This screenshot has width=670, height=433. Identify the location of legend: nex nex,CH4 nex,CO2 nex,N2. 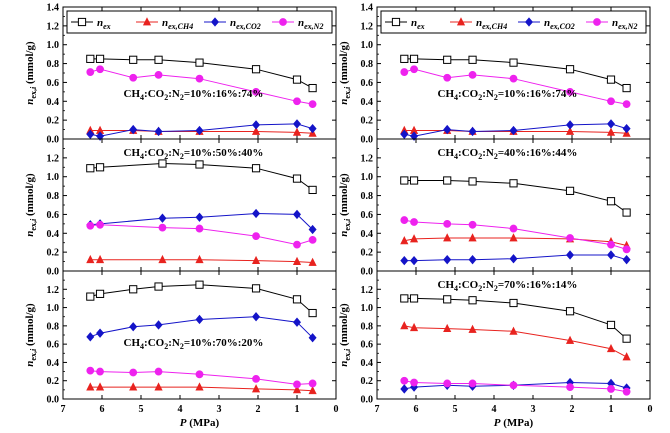
(199, 22).